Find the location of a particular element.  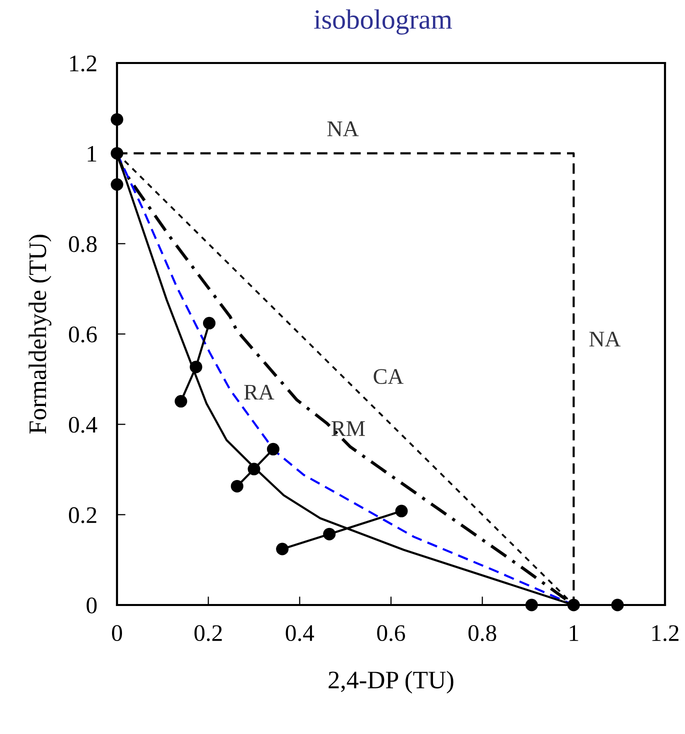

x-tick-label: 1 is located at coordinates (574, 633).